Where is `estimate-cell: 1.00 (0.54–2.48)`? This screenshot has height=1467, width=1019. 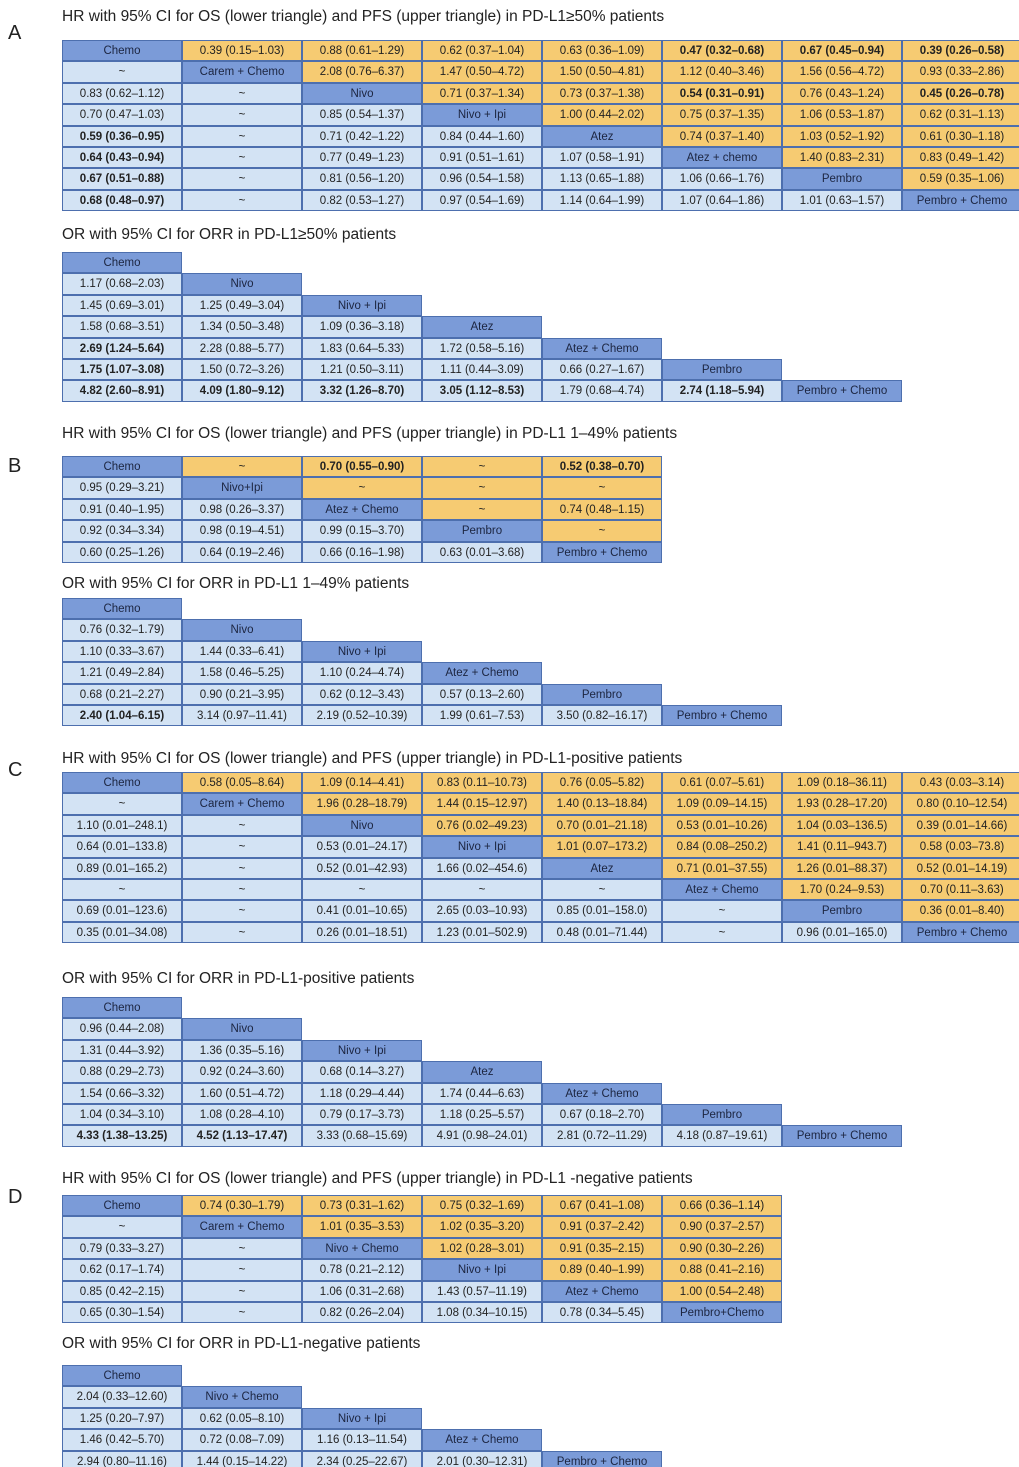 estimate-cell: 1.00 (0.54–2.48) is located at coordinates (722, 1291).